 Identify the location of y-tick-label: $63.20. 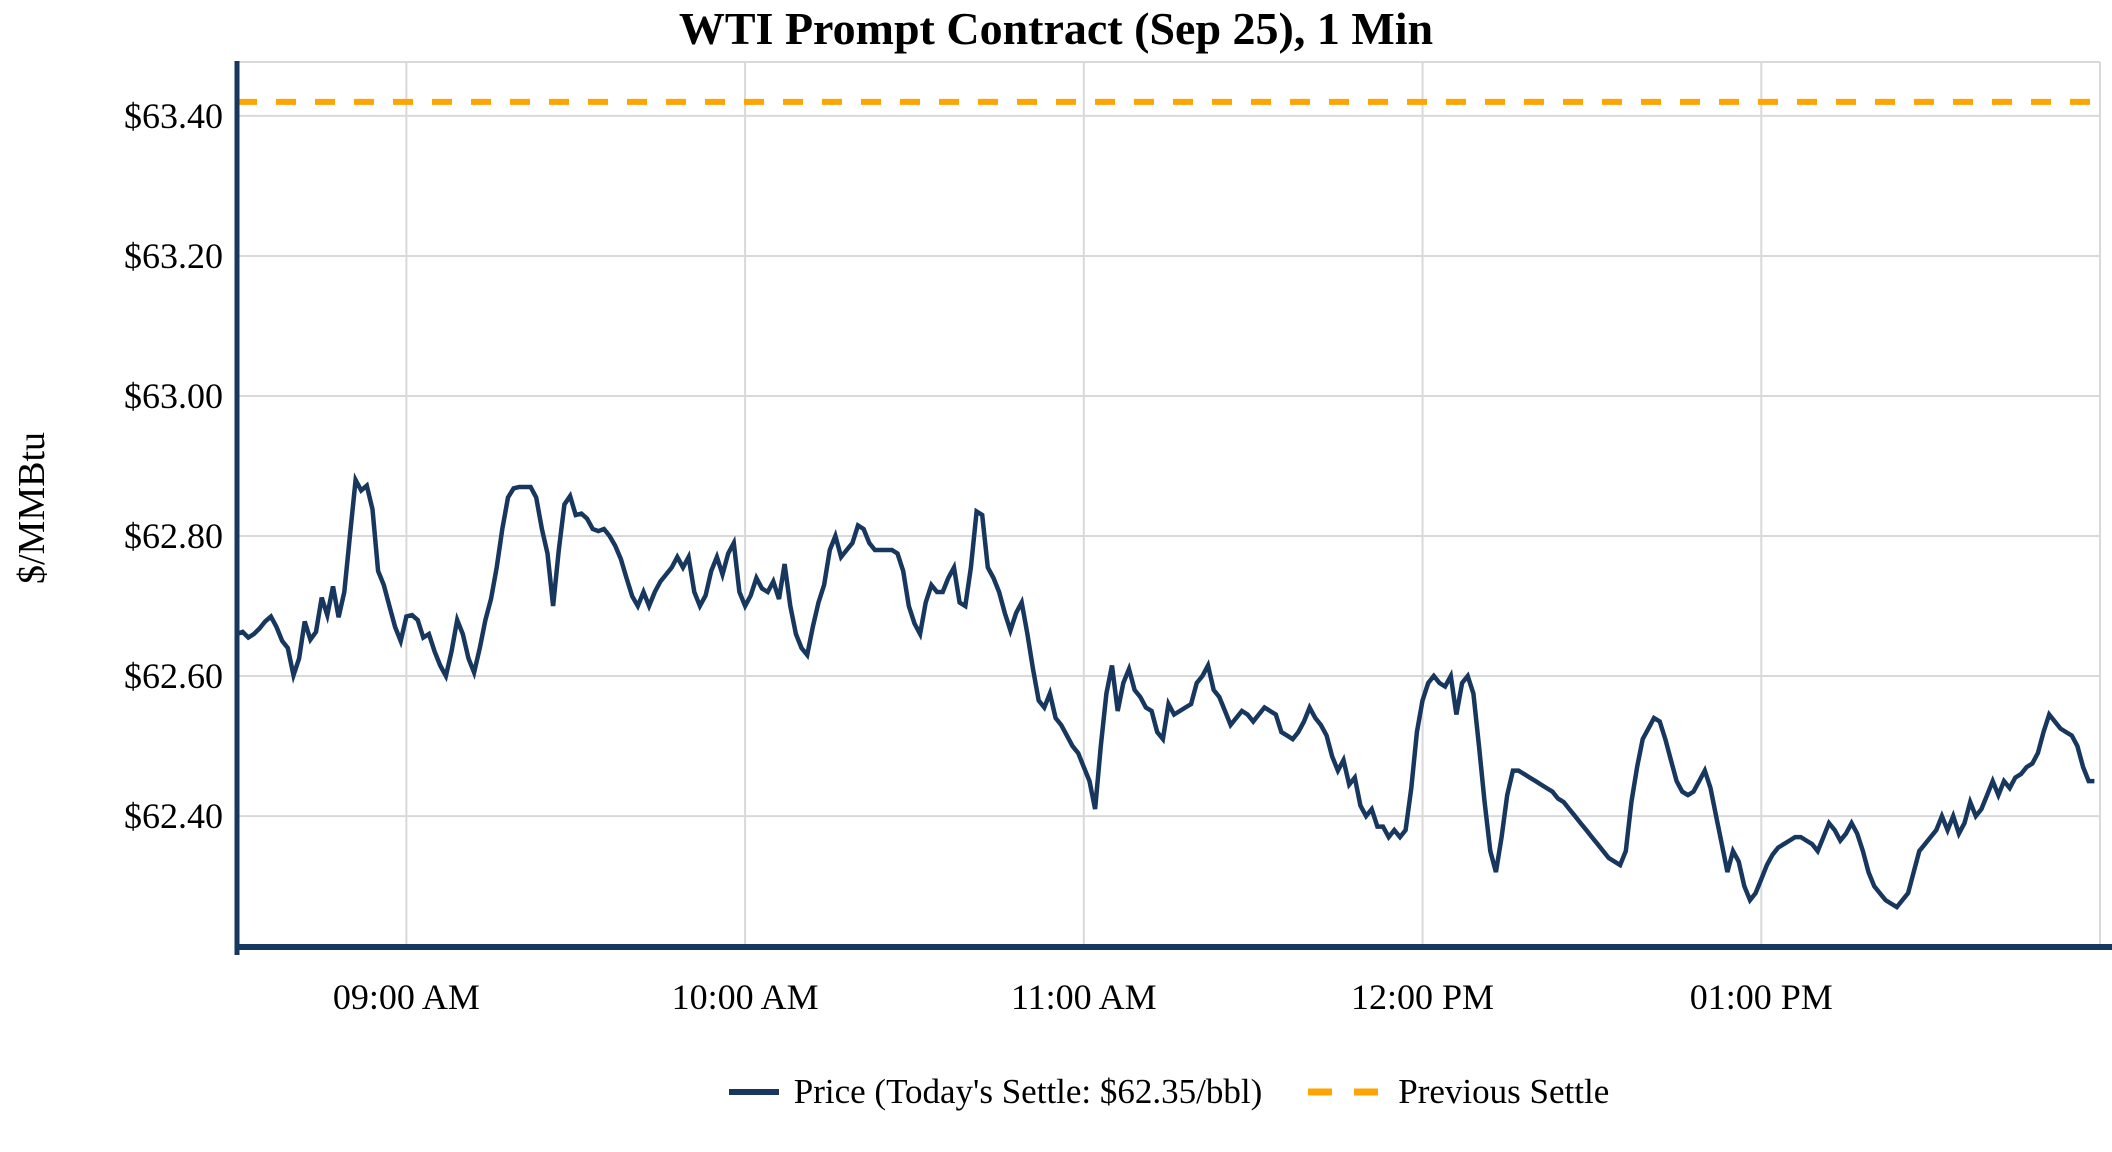
(173, 256).